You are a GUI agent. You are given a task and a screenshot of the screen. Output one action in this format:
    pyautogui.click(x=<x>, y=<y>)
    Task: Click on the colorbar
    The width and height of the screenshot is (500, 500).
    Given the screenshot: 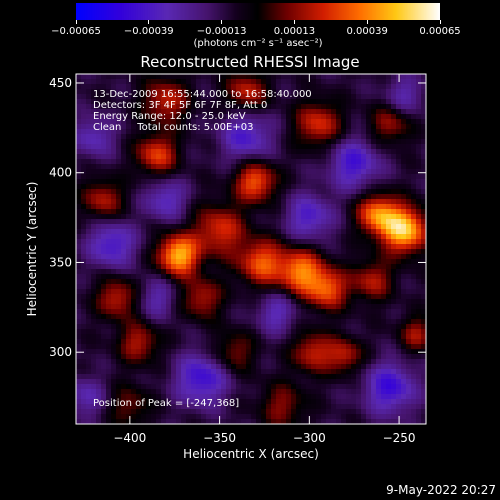 What is the action you would take?
    pyautogui.click(x=258, y=11)
    